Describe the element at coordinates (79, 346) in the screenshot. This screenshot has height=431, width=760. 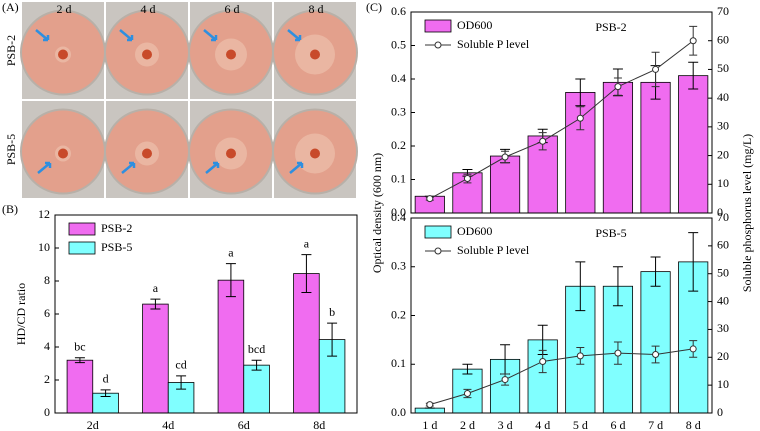
I see `significance-letter: bc` at that location.